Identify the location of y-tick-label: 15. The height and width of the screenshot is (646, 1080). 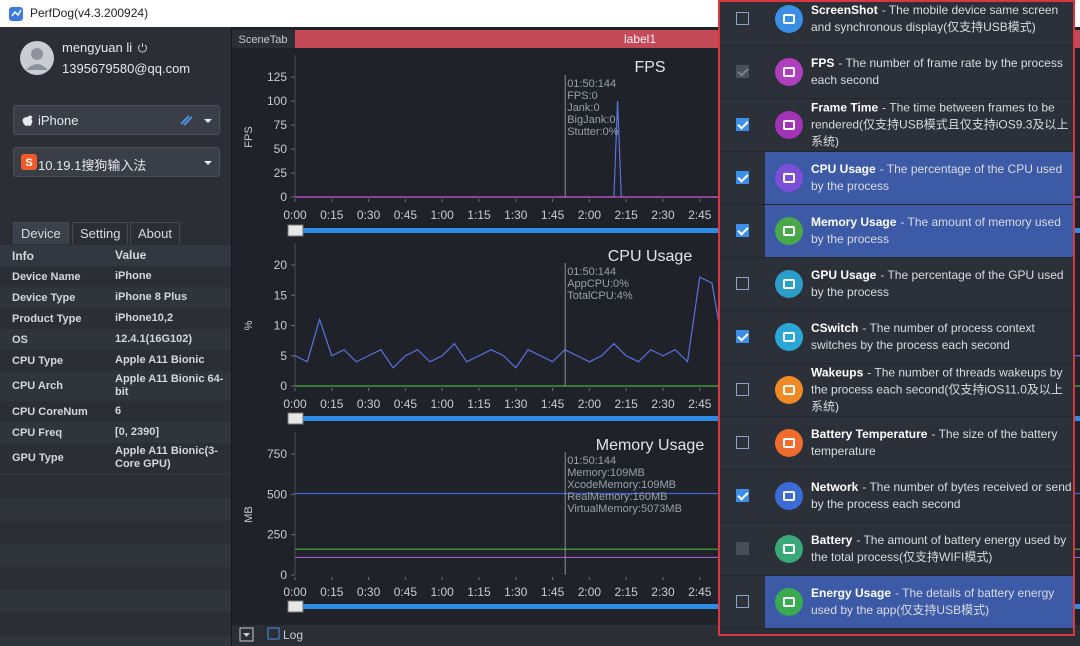
(281, 295).